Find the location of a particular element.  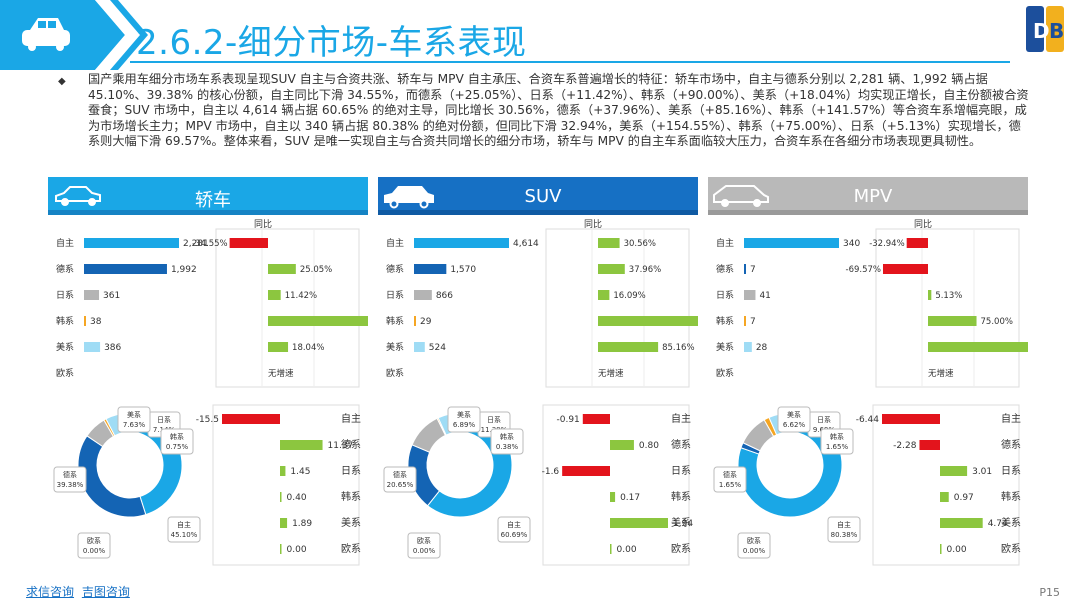

share-change-label: 0.80 is located at coordinates (649, 446).